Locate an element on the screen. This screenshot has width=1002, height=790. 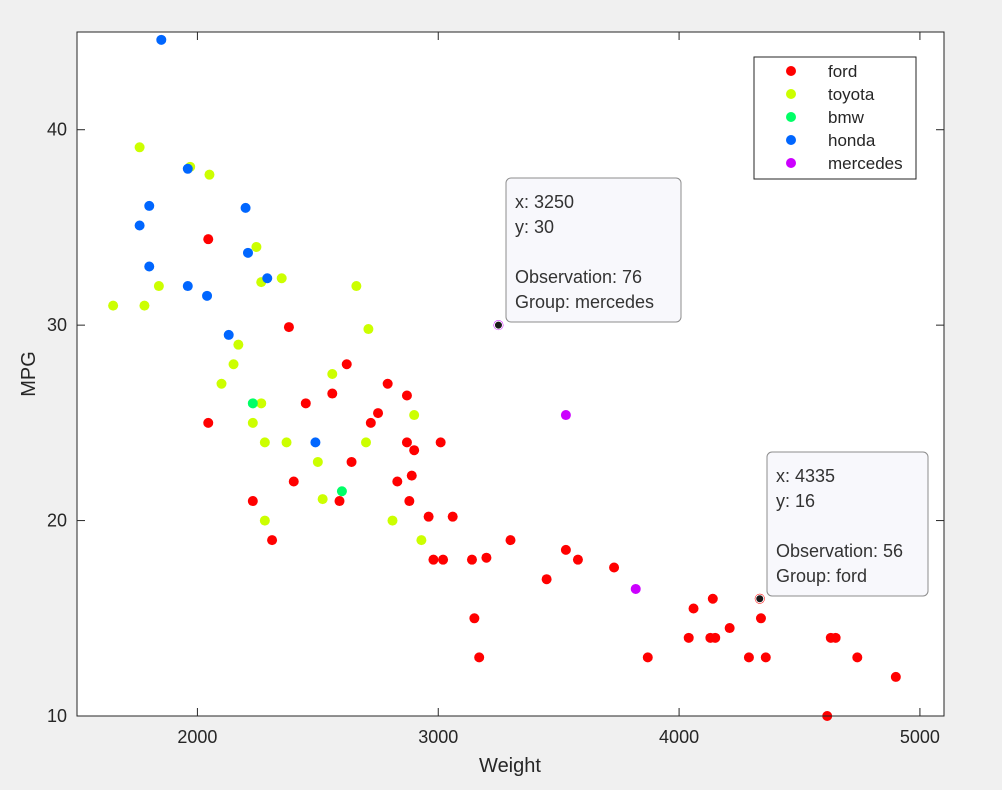
x-tick-label: 4000 is located at coordinates (679, 737).